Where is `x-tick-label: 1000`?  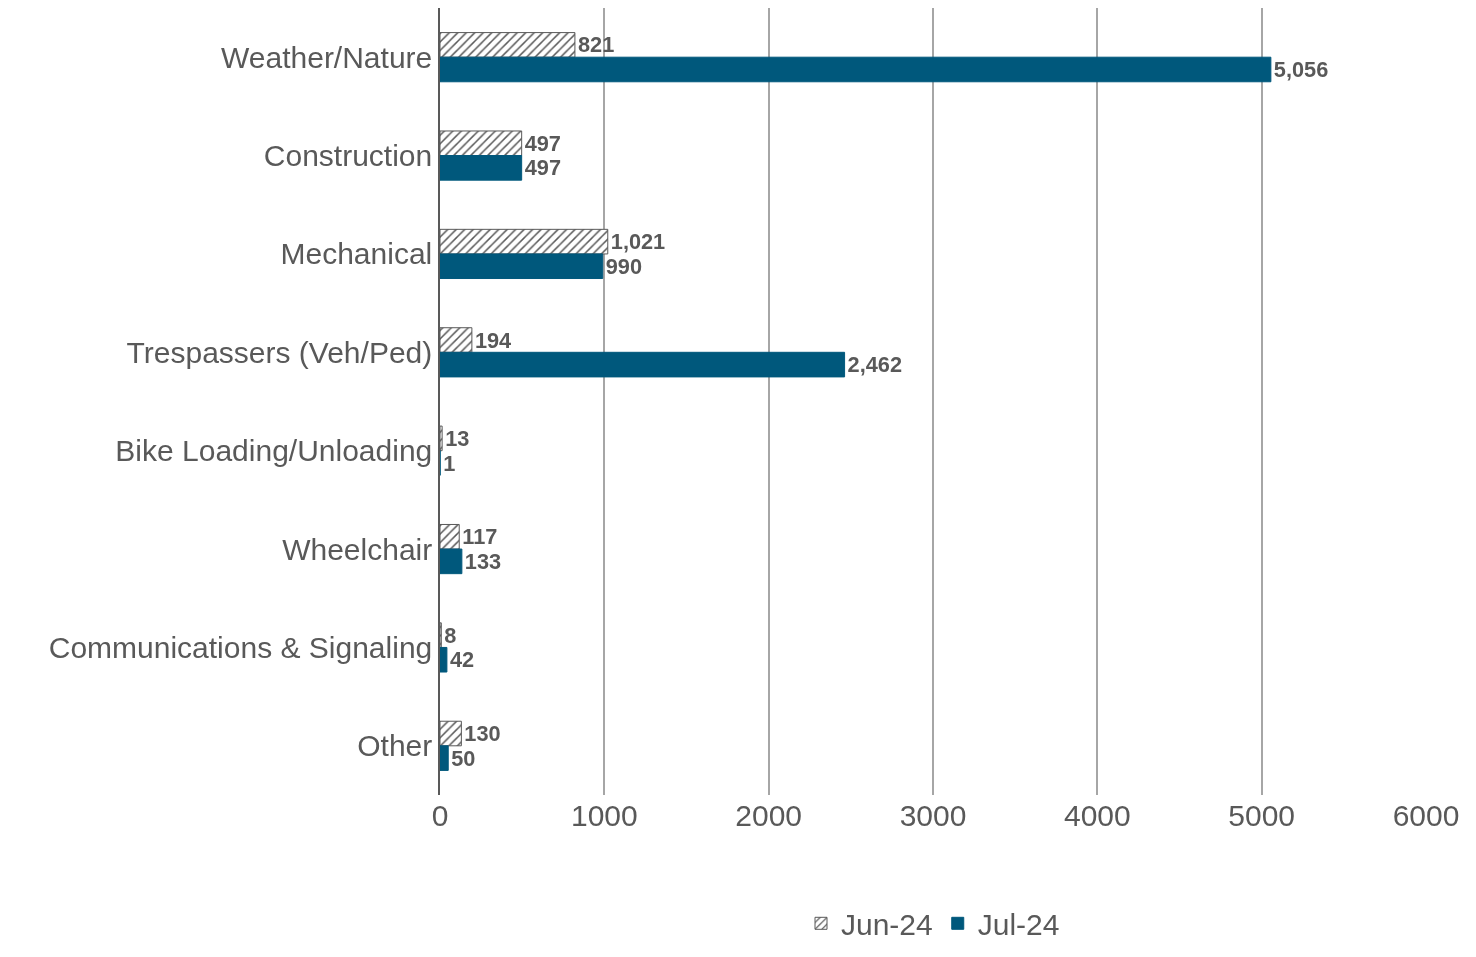
x-tick-label: 1000 is located at coordinates (604, 815).